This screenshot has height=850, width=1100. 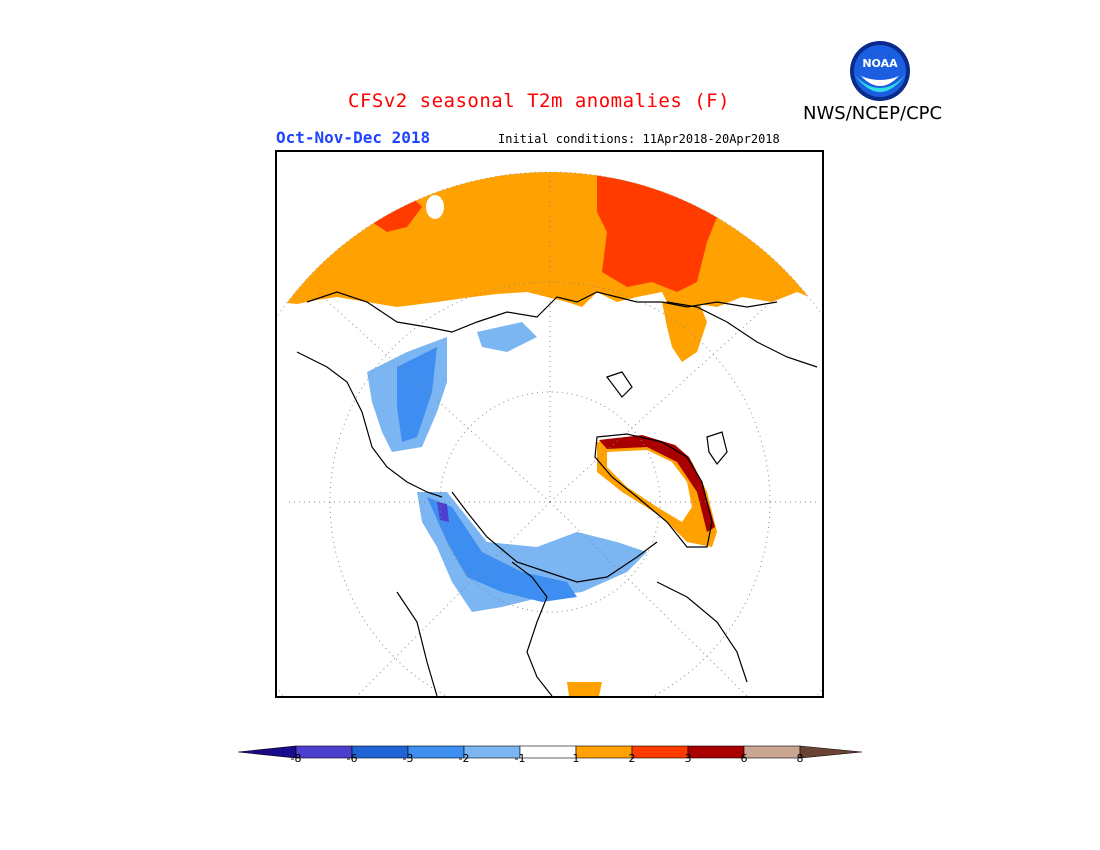 What do you see at coordinates (507, 337) in the screenshot?
I see `anomaly-region-blue-north` at bounding box center [507, 337].